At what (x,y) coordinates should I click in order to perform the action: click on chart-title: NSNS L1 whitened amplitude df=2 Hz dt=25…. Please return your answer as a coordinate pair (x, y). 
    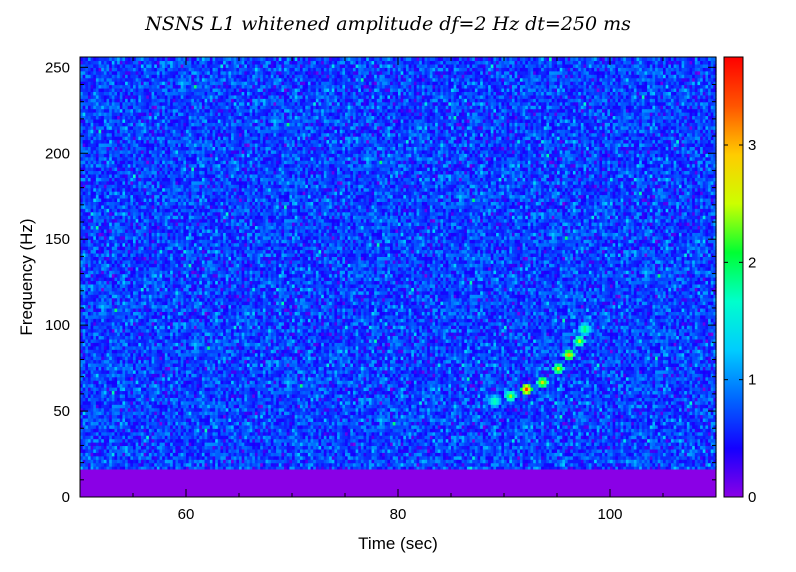
    Looking at the image, I should click on (387, 24).